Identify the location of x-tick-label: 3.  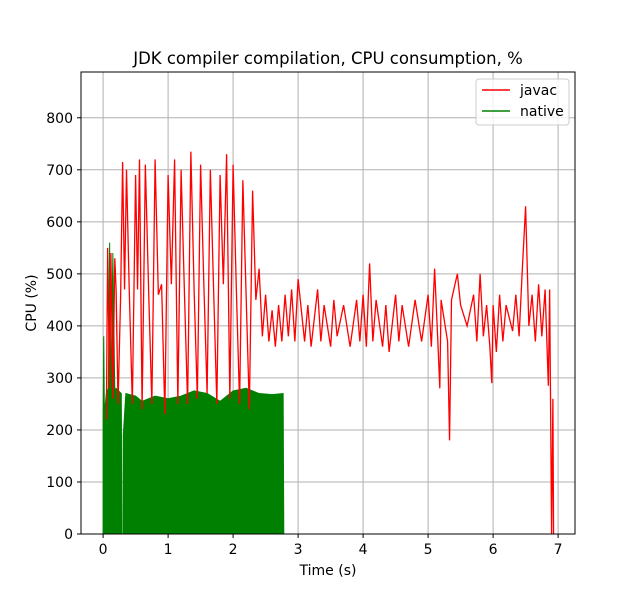
(298, 550).